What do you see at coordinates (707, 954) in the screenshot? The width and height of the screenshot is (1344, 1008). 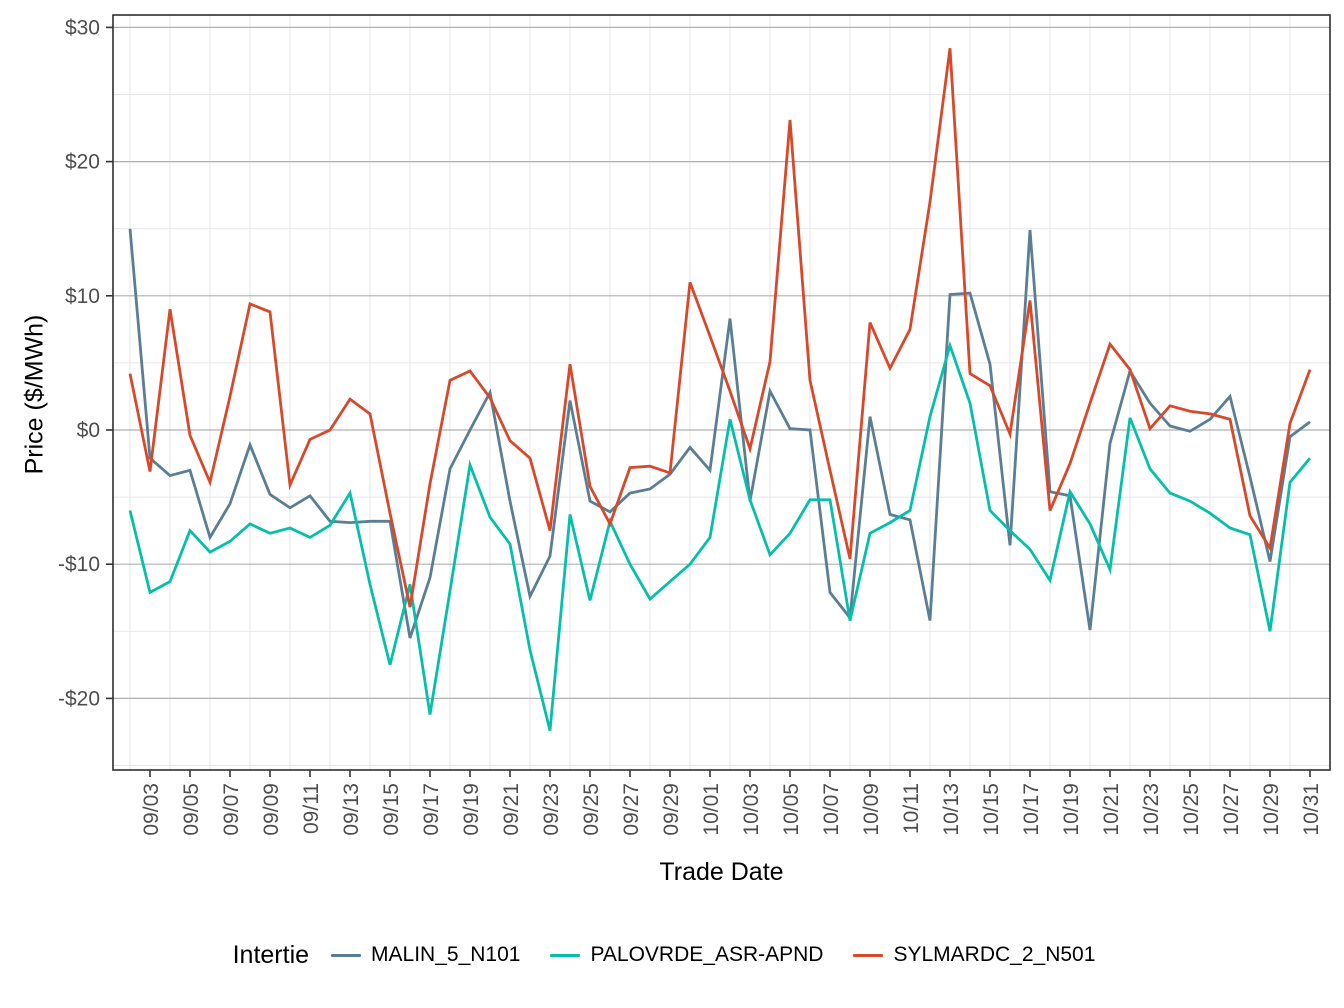 I see `legend-label: PALOVRDE_ASR-APND` at bounding box center [707, 954].